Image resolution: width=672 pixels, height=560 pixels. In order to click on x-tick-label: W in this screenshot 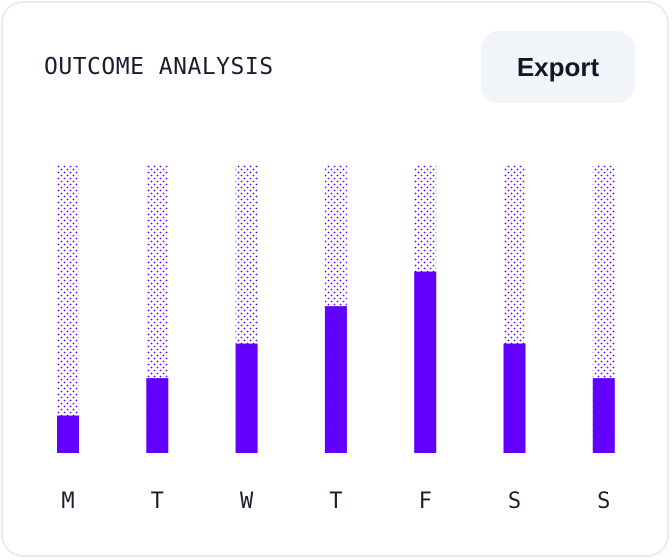, I will do `click(247, 501)`.